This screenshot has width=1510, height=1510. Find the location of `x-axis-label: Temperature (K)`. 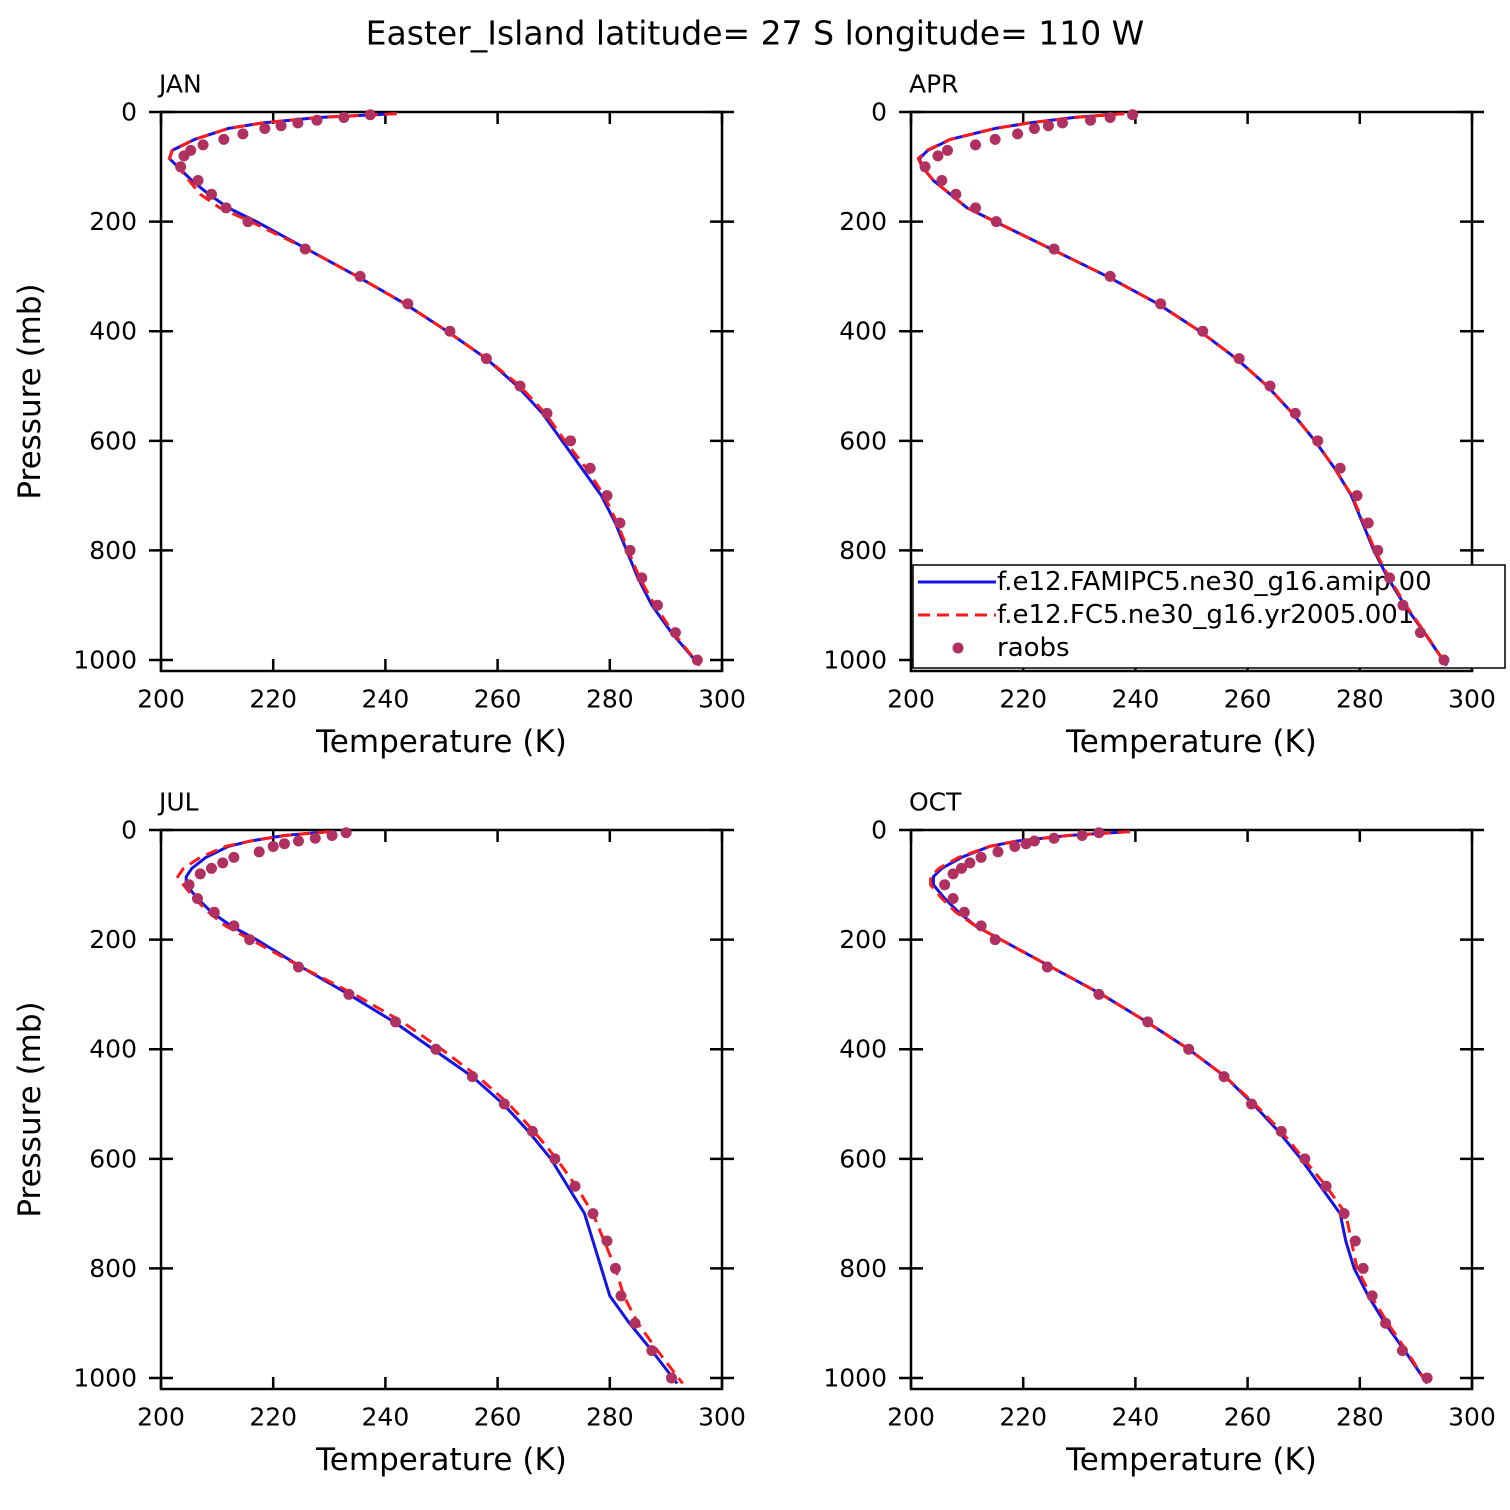

x-axis-label: Temperature (K) is located at coordinates (441, 742).